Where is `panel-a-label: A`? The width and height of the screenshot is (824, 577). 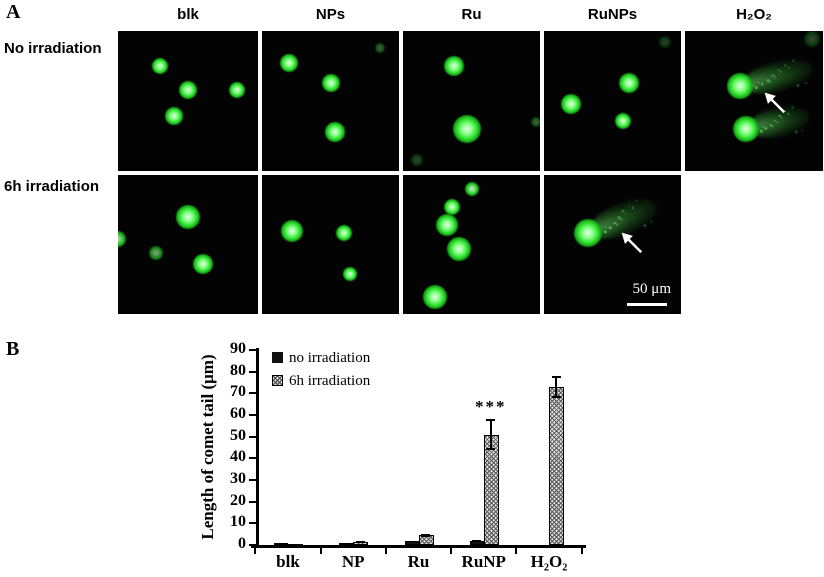 panel-a-label: A is located at coordinates (13, 12).